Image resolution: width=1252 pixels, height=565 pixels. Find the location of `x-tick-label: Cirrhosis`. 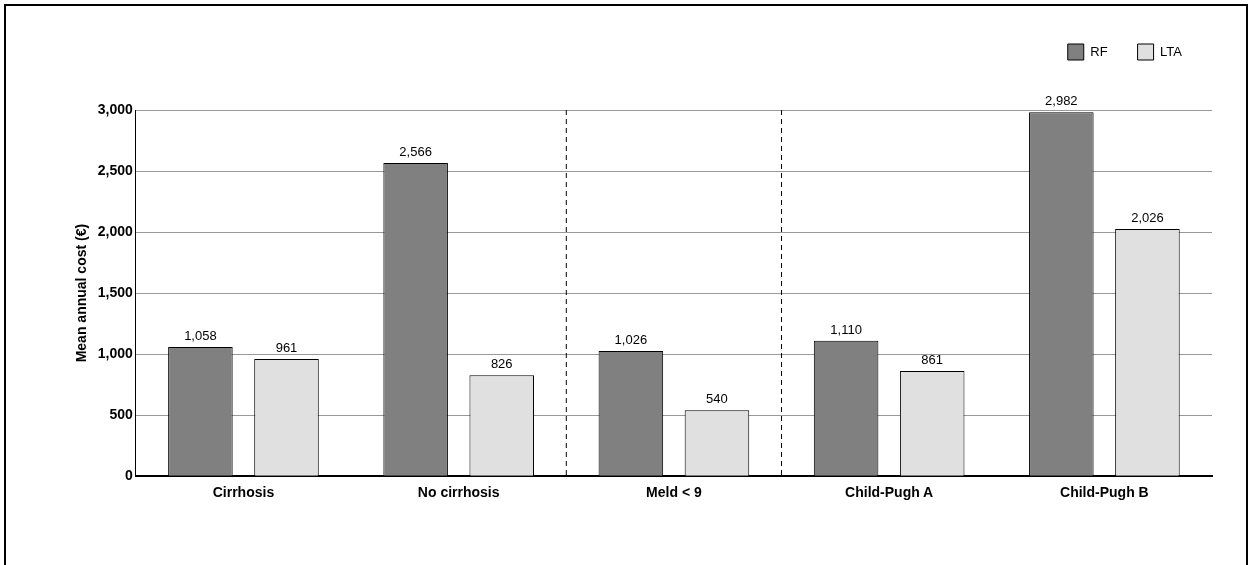

x-tick-label: Cirrhosis is located at coordinates (243, 492).